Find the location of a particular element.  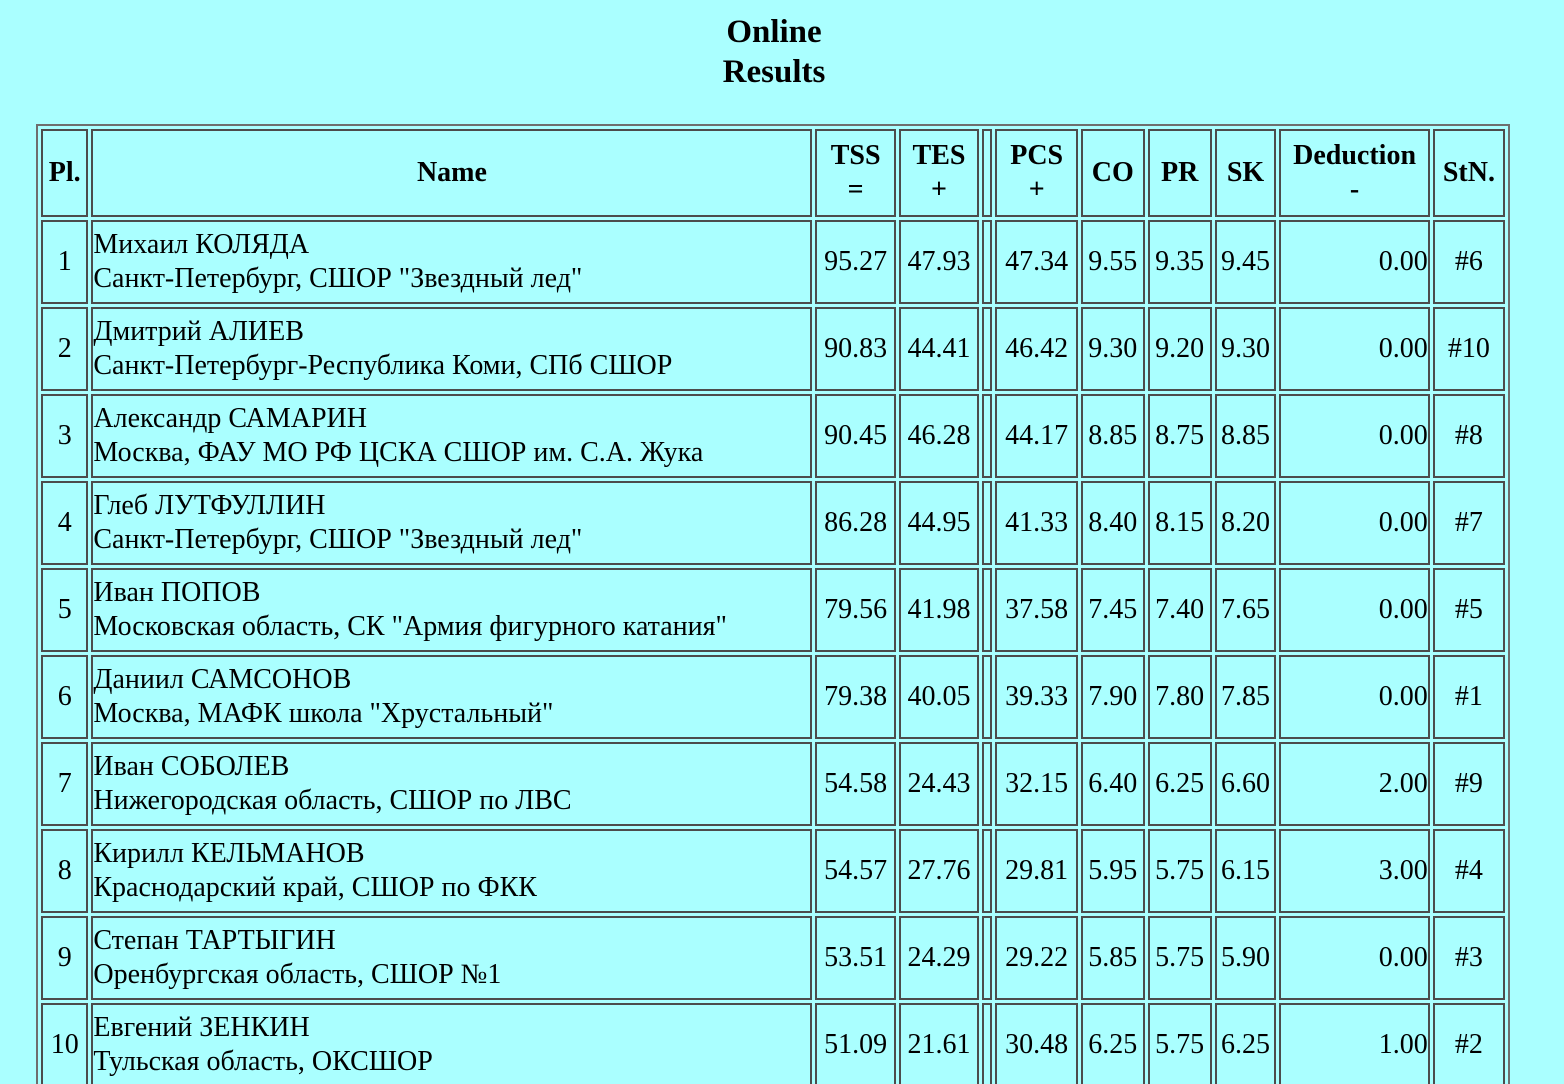

place-cell: 8 is located at coordinates (65, 870).